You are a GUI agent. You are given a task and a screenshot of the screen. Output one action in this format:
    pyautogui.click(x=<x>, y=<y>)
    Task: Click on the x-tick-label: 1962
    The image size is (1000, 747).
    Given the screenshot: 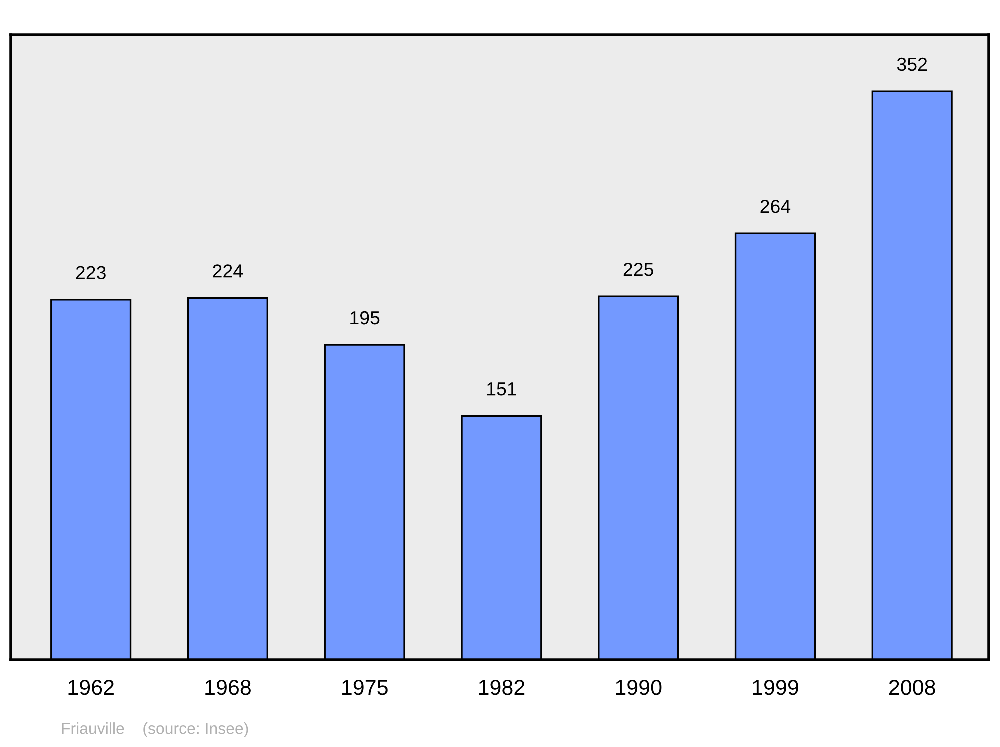 What is the action you would take?
    pyautogui.click(x=91, y=688)
    